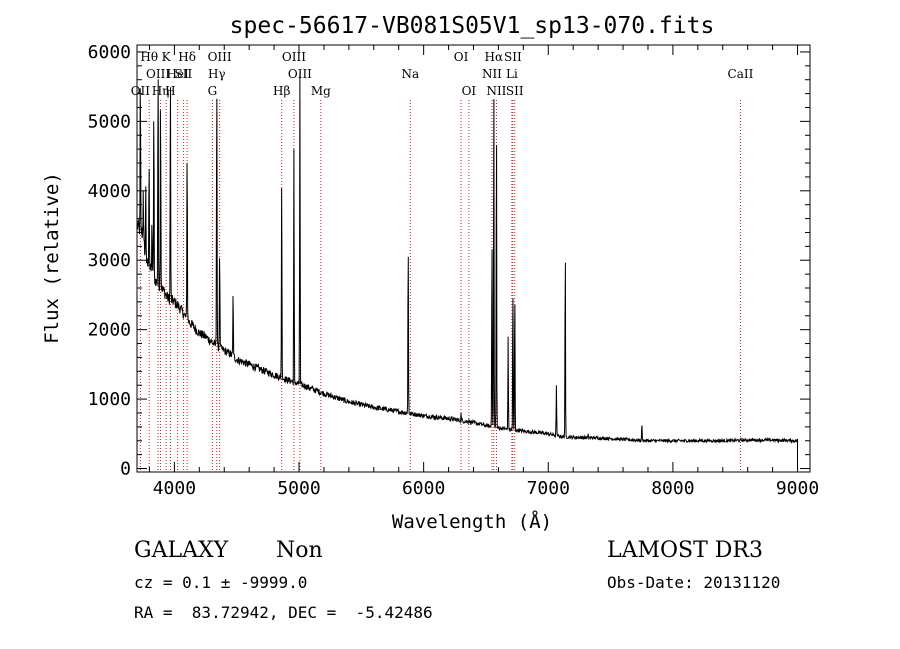 The image size is (900, 649). Describe the element at coordinates (685, 550) in the screenshot. I see `survey-name: LAMOST DR3` at that location.